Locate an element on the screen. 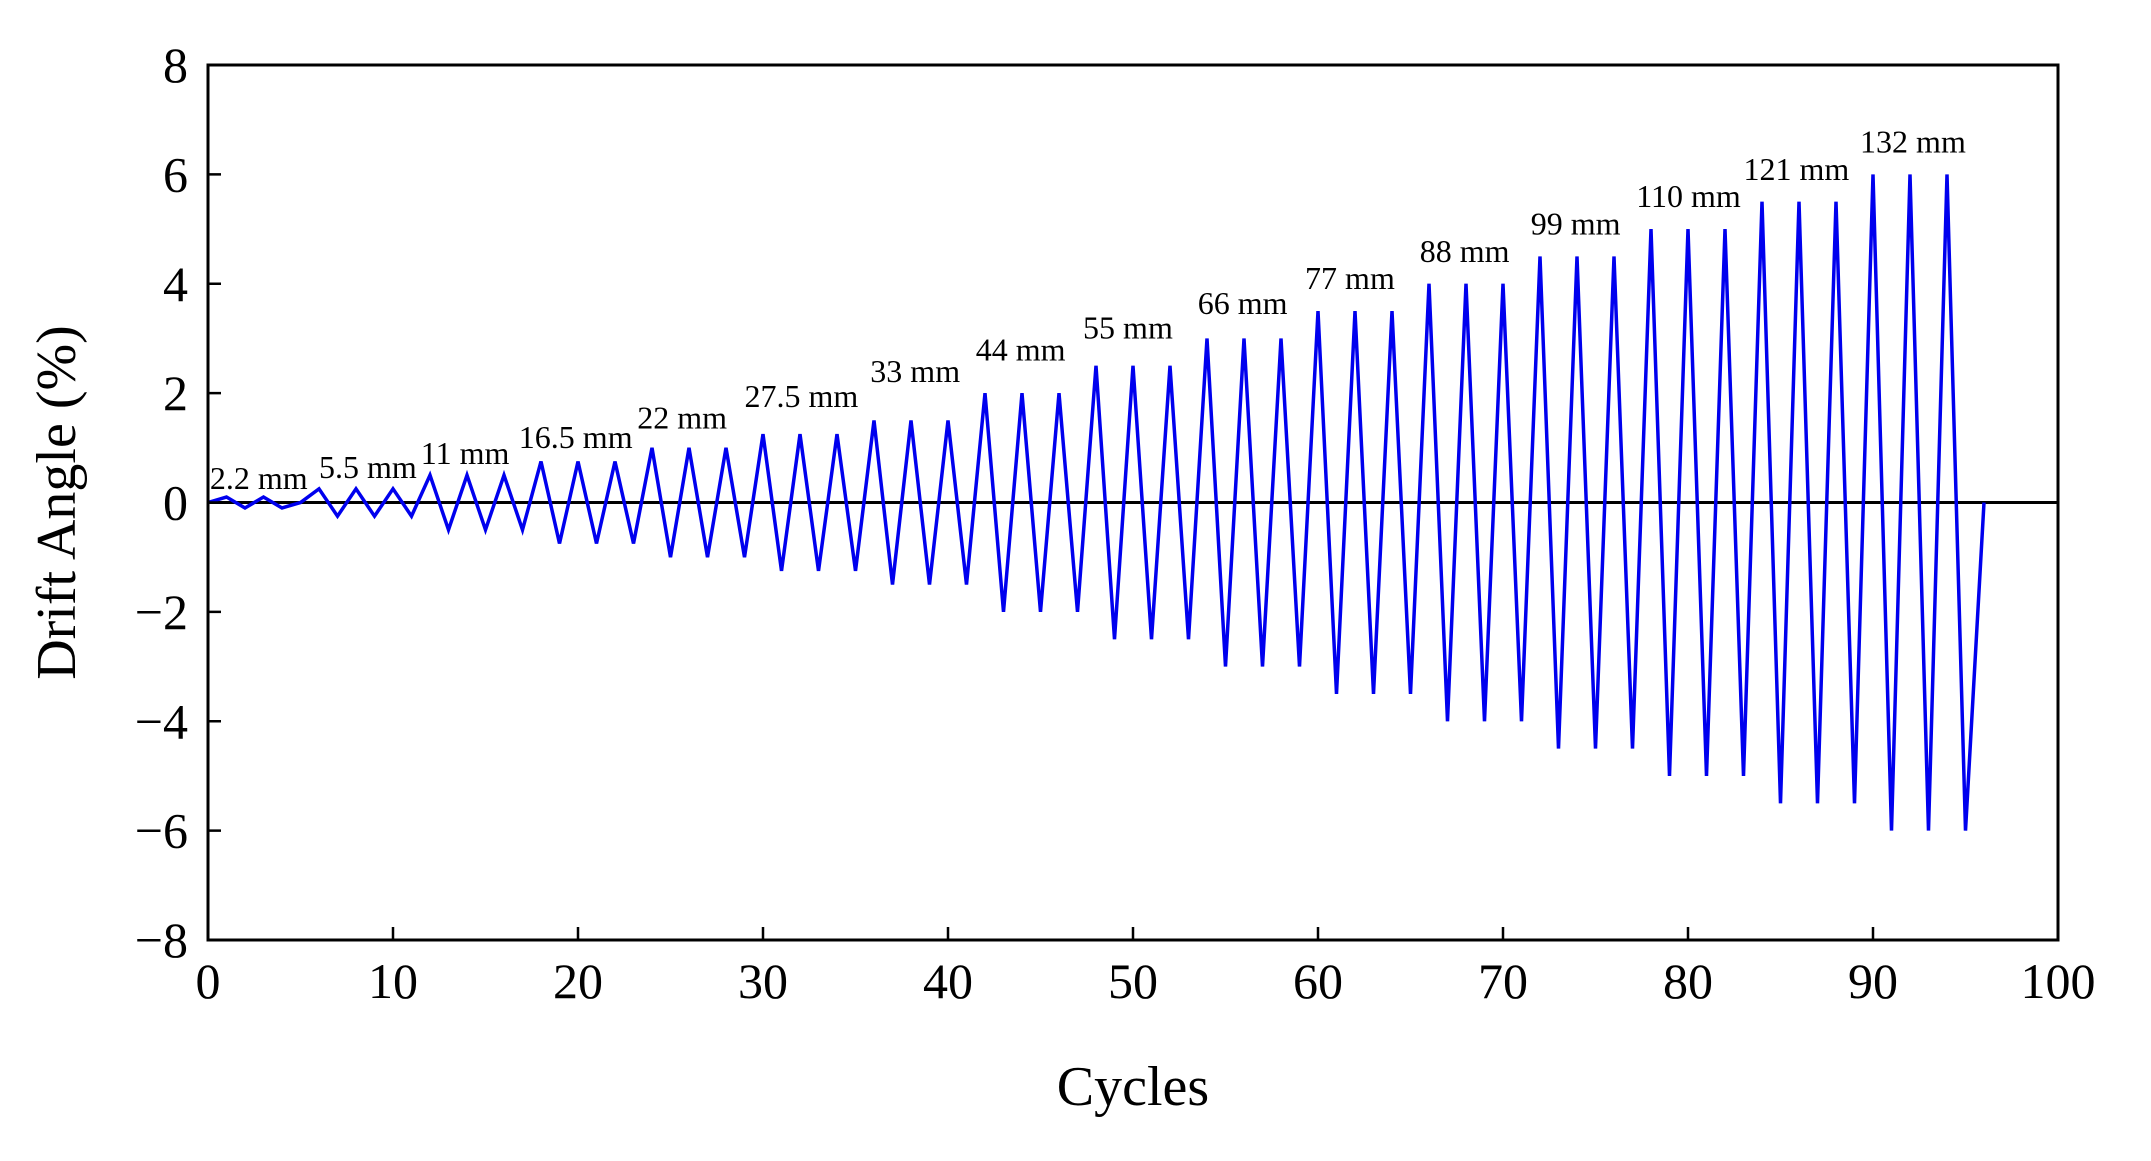  amplitude-annotation: 121 mm is located at coordinates (1797, 169).